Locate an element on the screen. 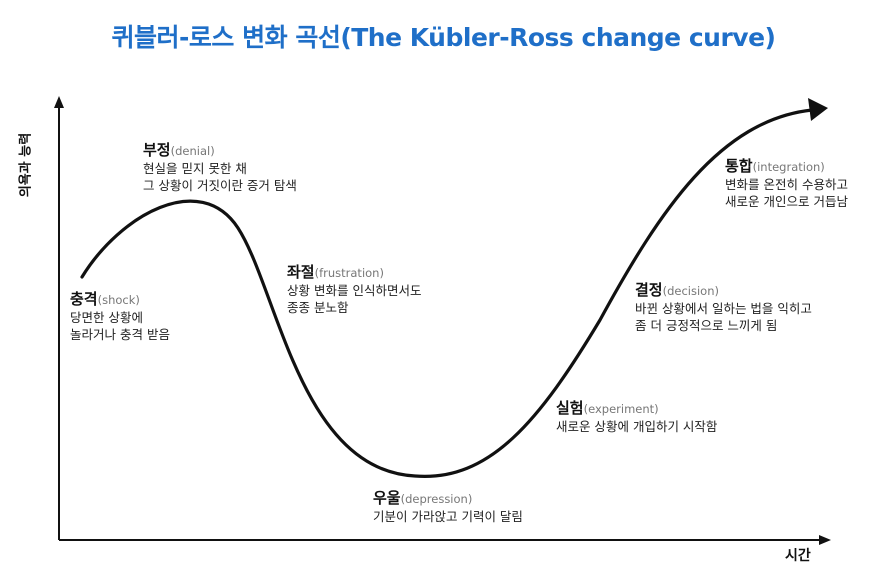 This screenshot has width=887, height=580. curve-arrowhead is located at coordinates (818, 109).